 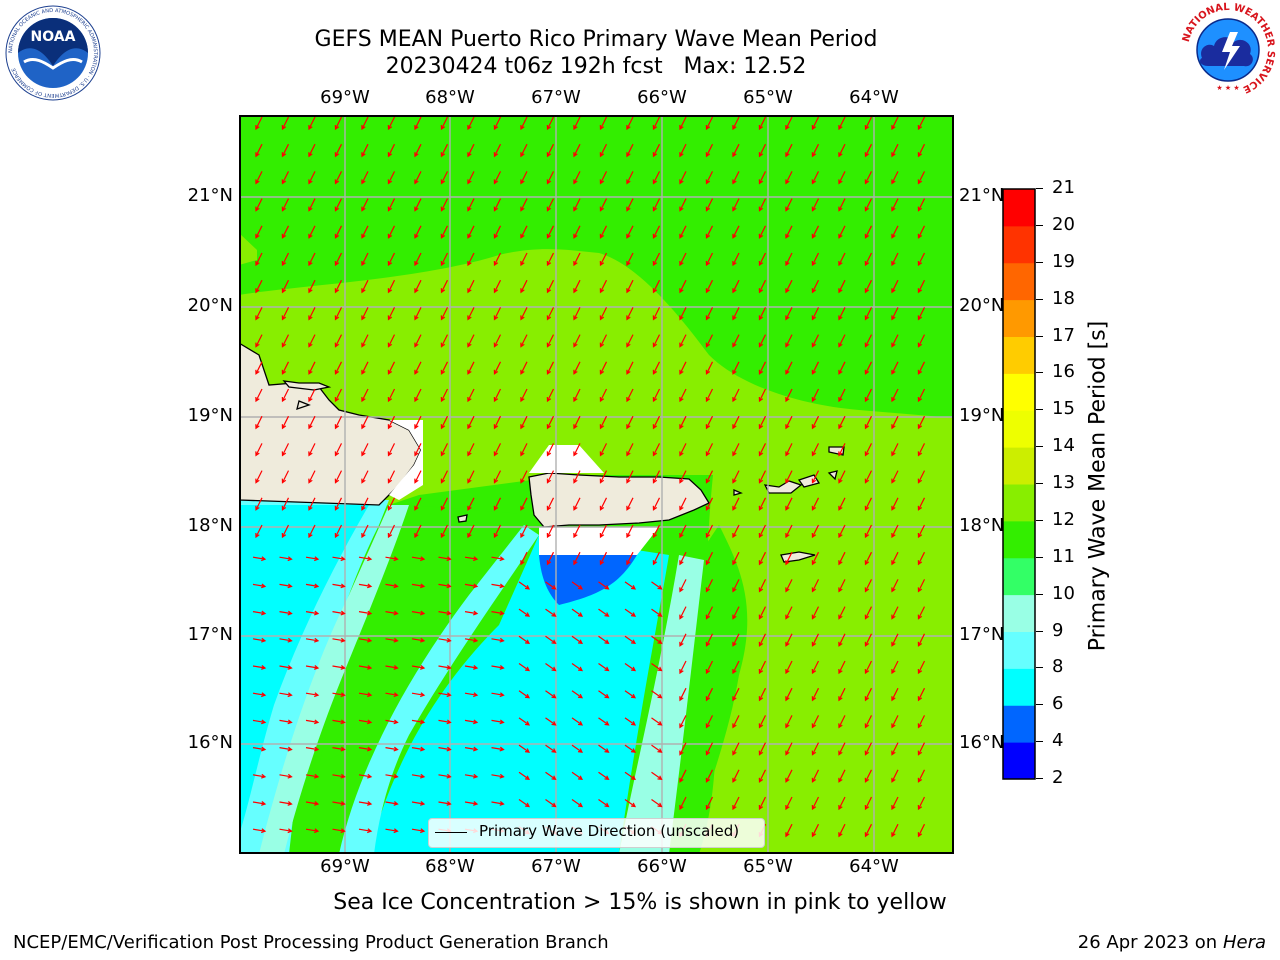 I want to click on lon-label-bottom: 67°W, so click(x=556, y=866).